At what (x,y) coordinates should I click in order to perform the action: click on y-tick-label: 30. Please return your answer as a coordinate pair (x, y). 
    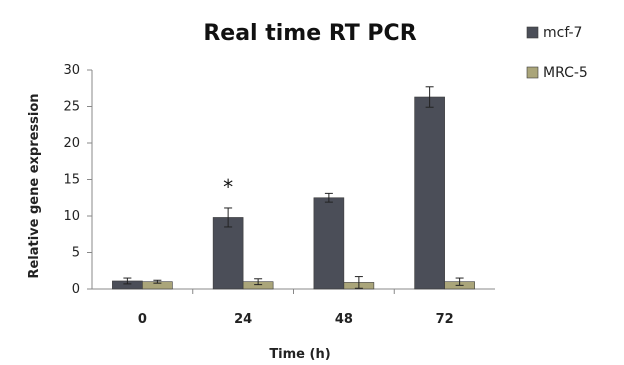
    Looking at the image, I should click on (71, 70).